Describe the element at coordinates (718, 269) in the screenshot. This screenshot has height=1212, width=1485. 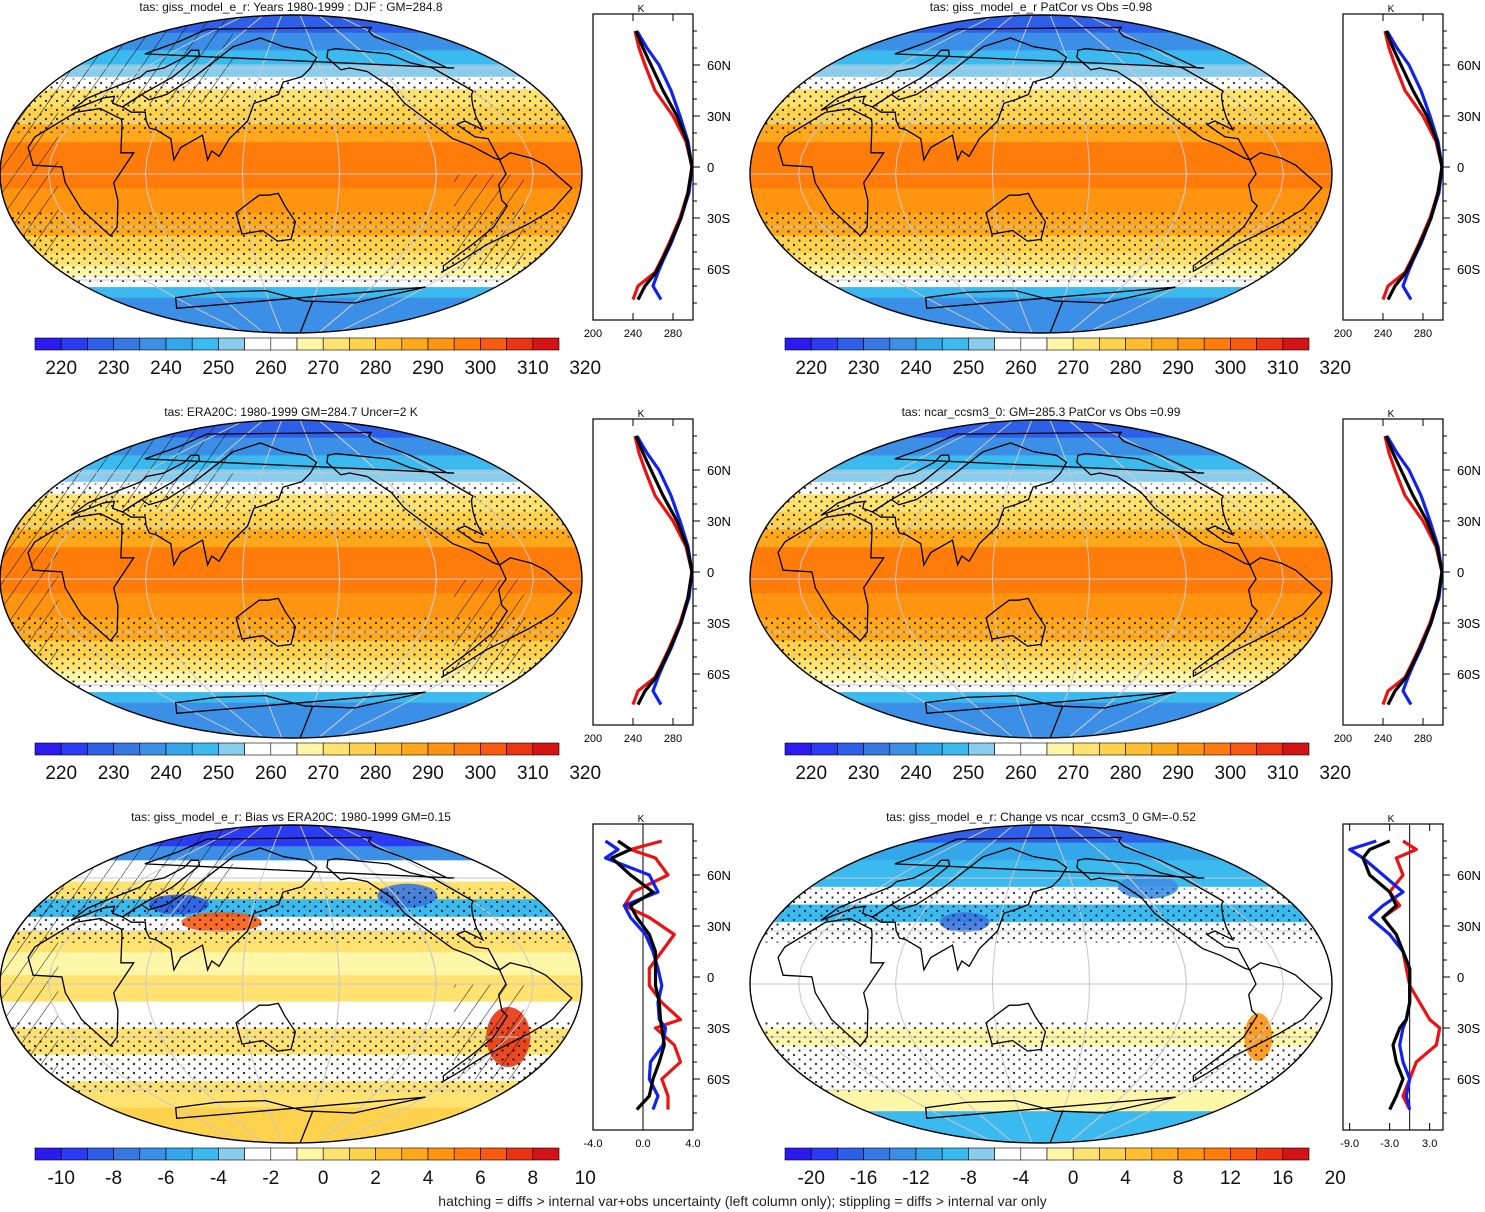
I see `profile-lat-label: 60S` at that location.